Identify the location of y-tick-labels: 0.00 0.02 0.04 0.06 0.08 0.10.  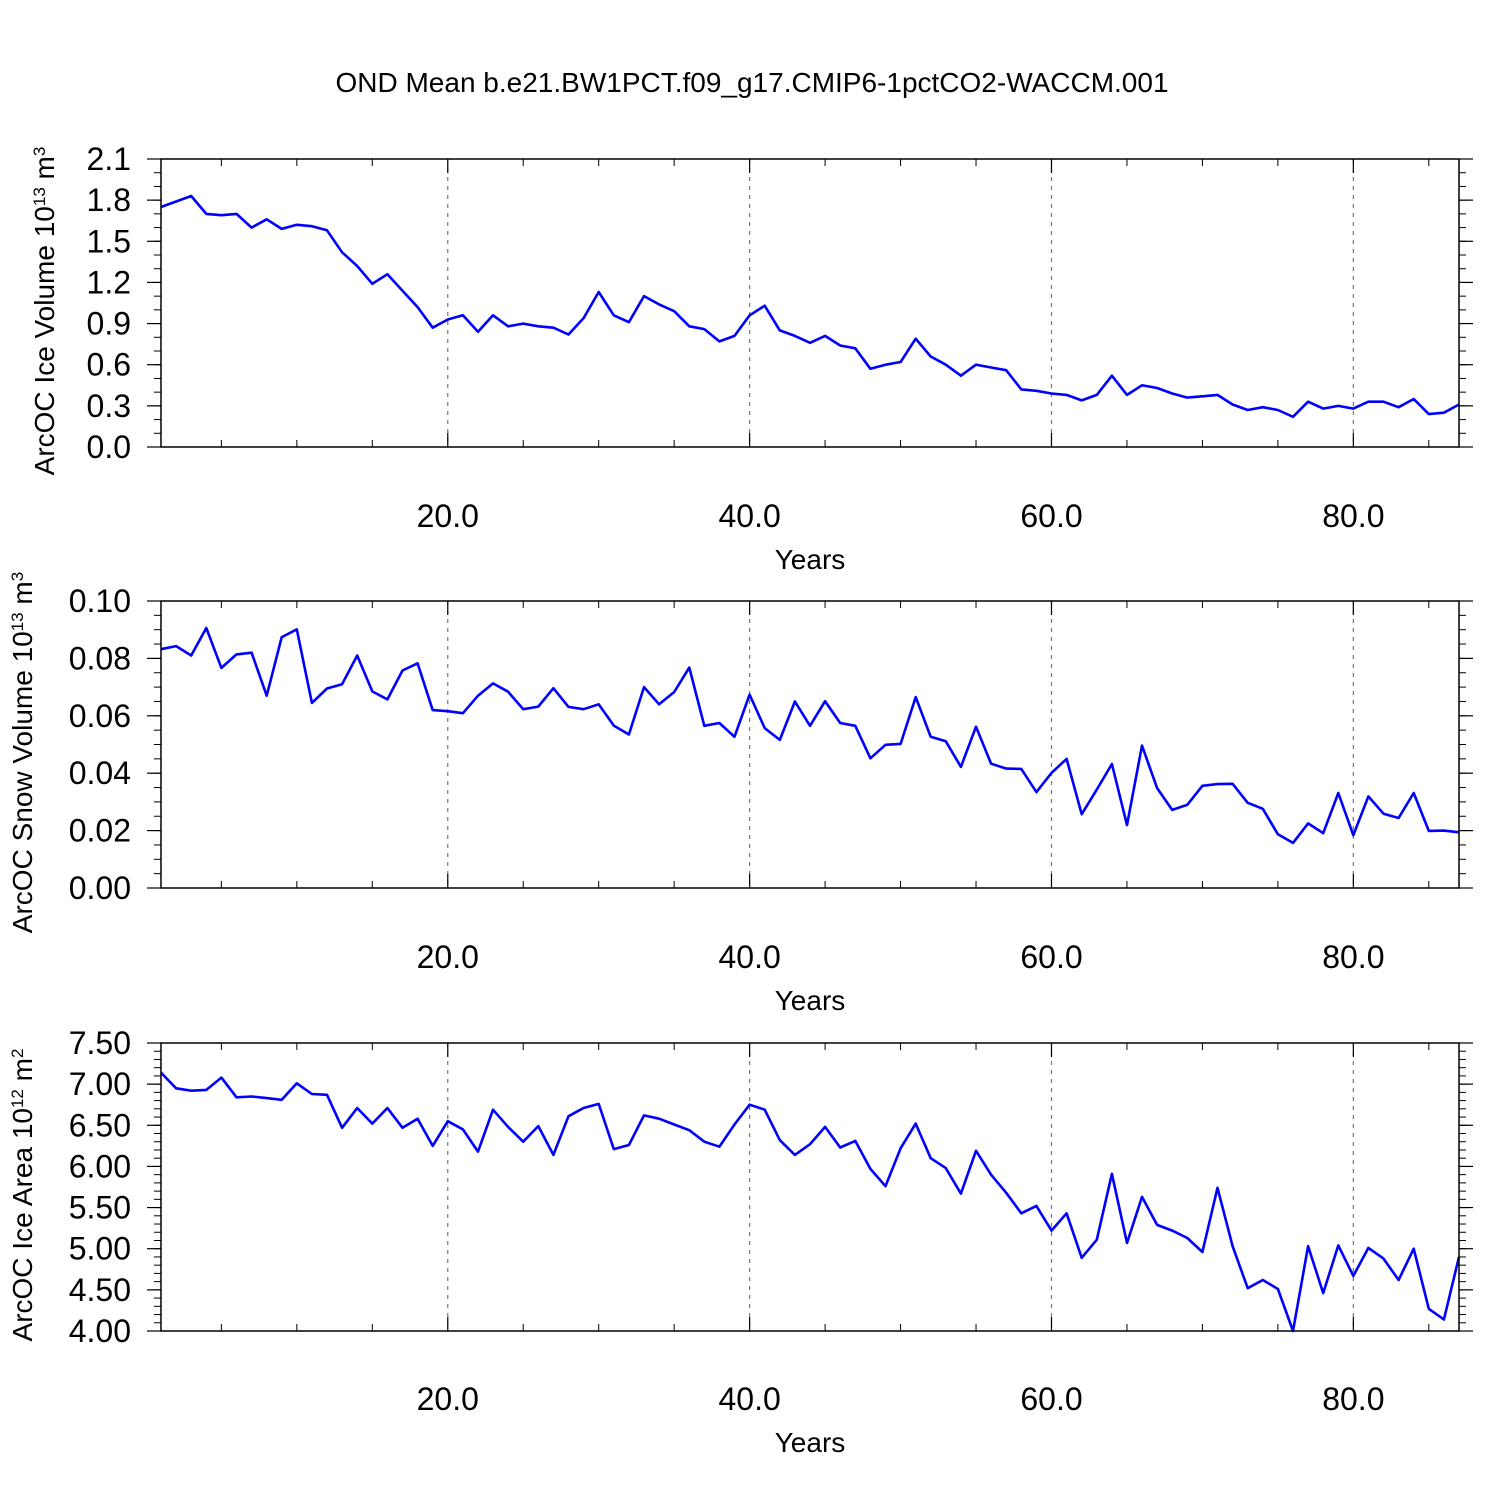
(100, 744).